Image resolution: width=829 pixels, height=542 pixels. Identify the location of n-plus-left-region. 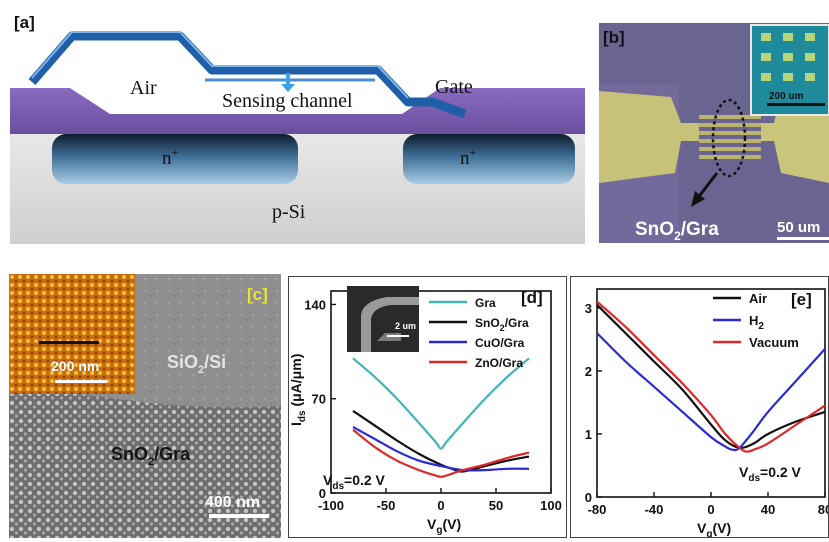
(175, 159).